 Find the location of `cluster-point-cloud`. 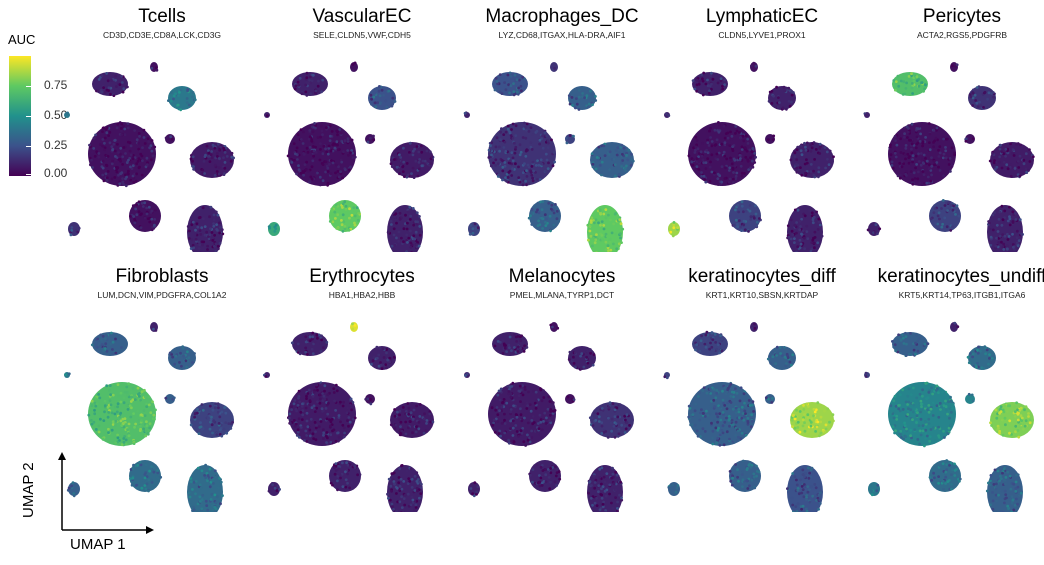

cluster-point-cloud is located at coordinates (970, 139).